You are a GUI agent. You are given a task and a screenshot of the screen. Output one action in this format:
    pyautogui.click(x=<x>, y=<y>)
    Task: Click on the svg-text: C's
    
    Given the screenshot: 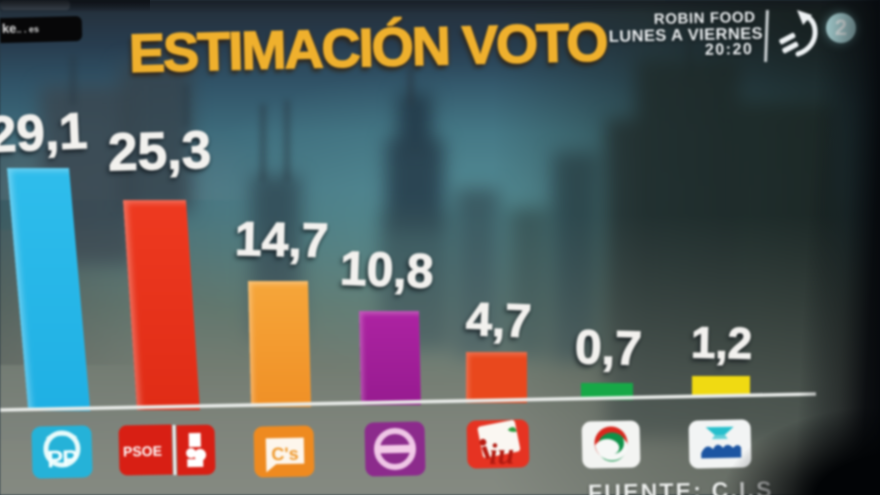 What is the action you would take?
    pyautogui.click(x=285, y=454)
    